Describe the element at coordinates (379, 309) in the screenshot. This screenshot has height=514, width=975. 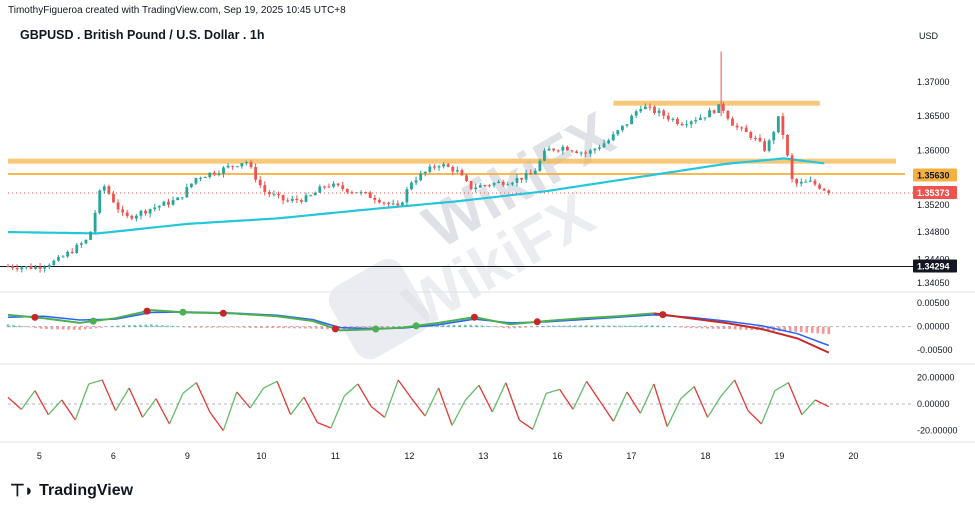
I see `watermark-badge` at that location.